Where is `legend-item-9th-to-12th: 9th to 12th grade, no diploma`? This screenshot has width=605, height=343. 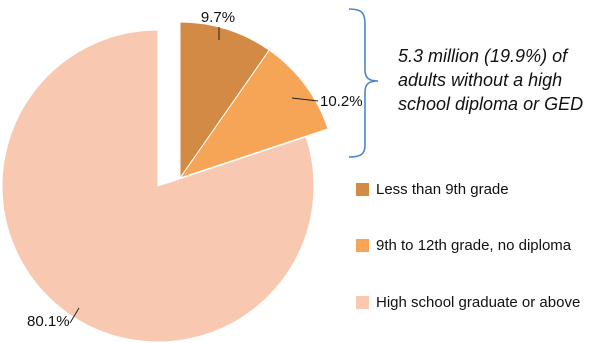 legend-item-9th-to-12th: 9th to 12th grade, no diploma is located at coordinates (473, 245).